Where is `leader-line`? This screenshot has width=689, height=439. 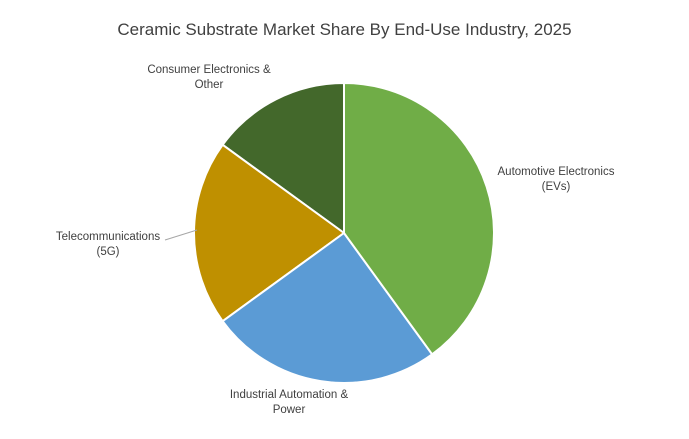
leader-line is located at coordinates (181, 235).